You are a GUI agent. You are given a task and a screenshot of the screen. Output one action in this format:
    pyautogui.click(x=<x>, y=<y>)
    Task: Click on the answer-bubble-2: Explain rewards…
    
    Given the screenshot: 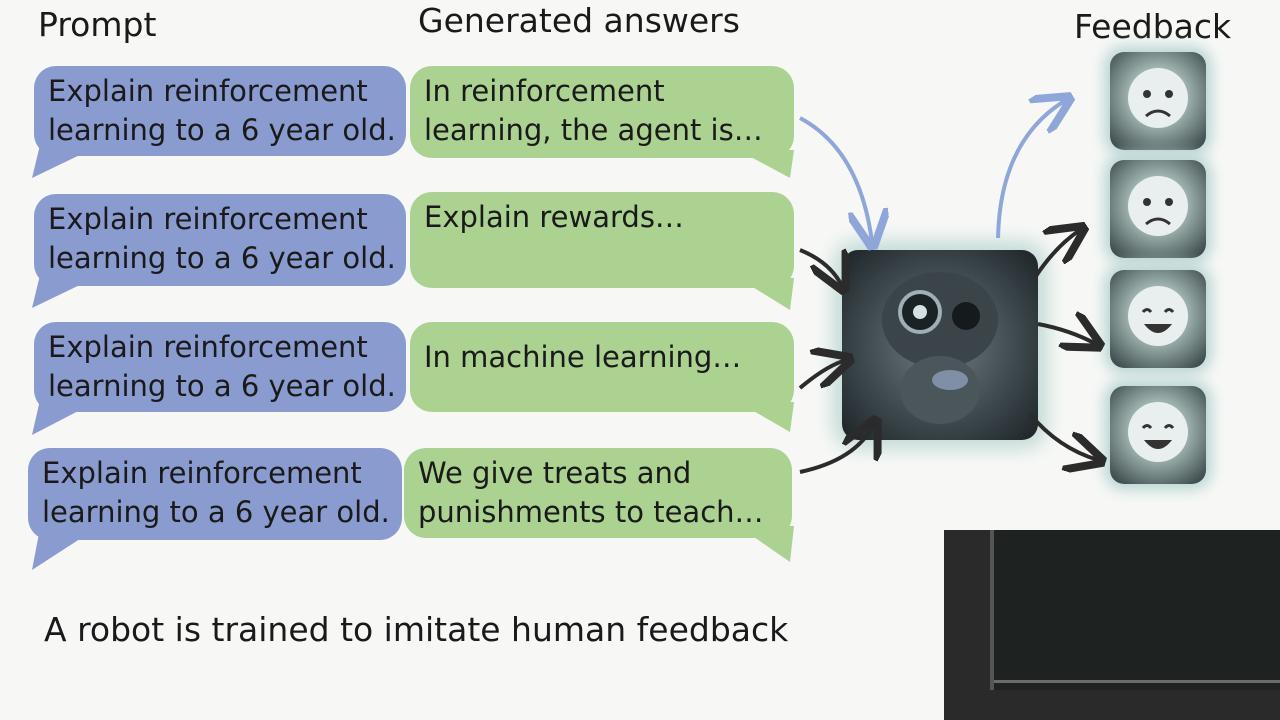 What is the action you would take?
    pyautogui.click(x=602, y=240)
    